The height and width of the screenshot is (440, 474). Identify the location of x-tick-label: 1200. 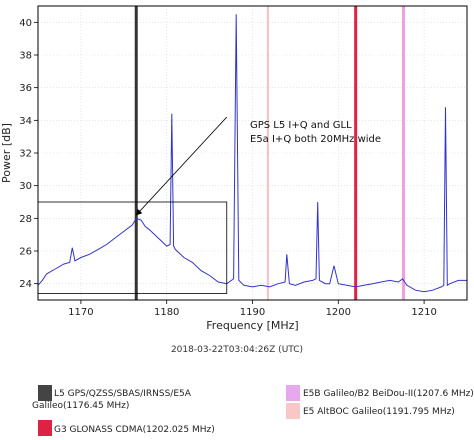
(338, 312).